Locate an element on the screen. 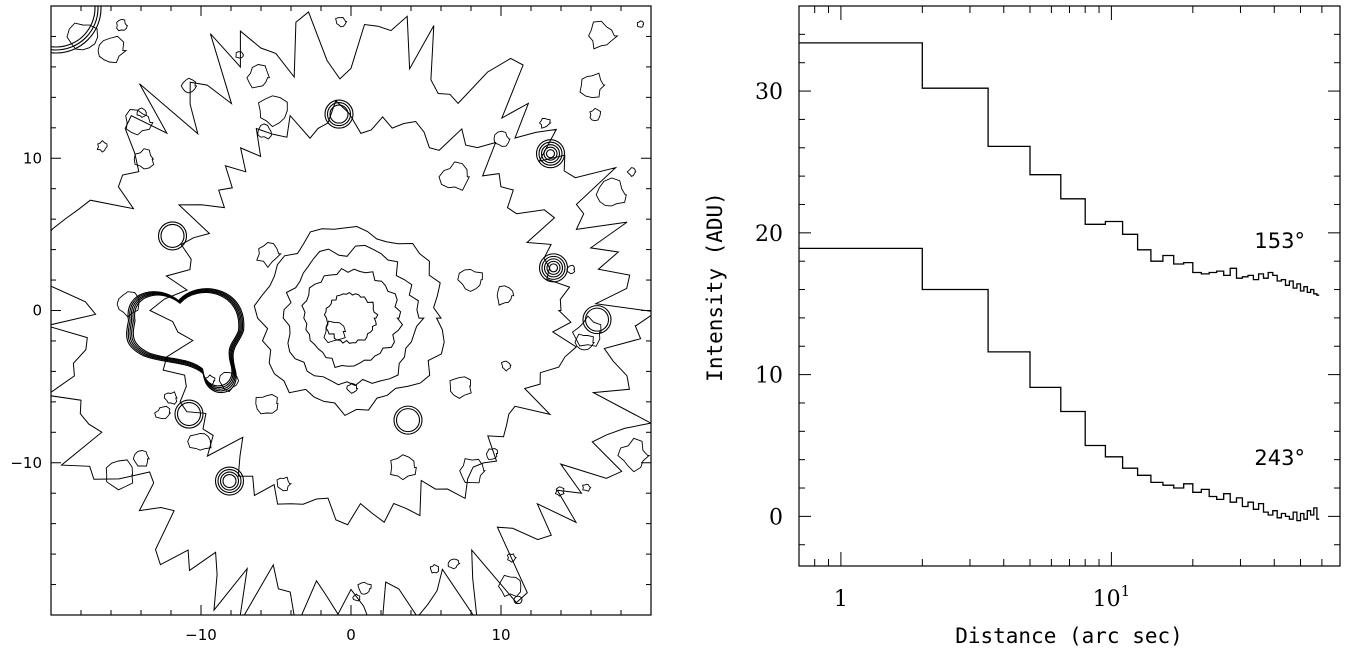 The image size is (1357, 651). series-label-243: 243° is located at coordinates (1279, 458).